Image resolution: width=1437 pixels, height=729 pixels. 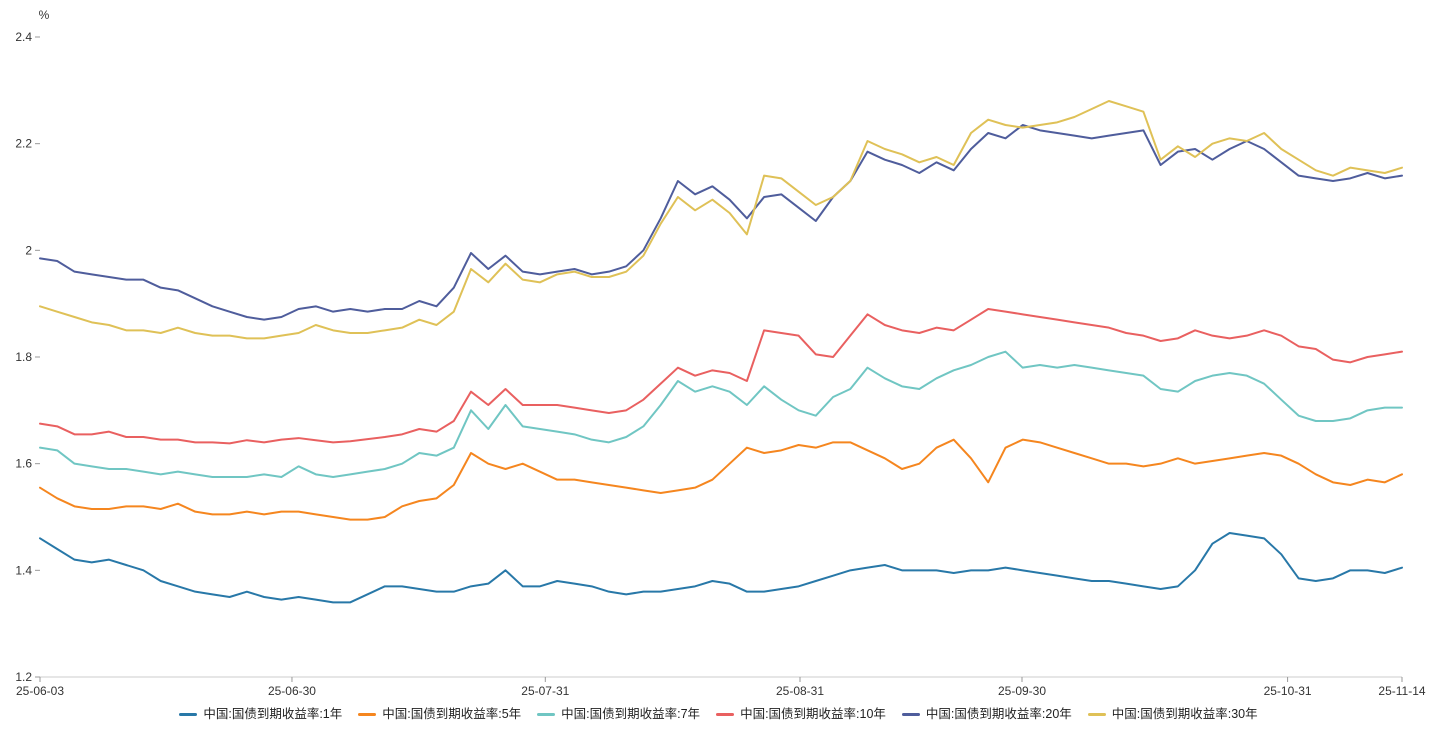 I want to click on y-axis-tick-label: 1.4, so click(x=23, y=570).